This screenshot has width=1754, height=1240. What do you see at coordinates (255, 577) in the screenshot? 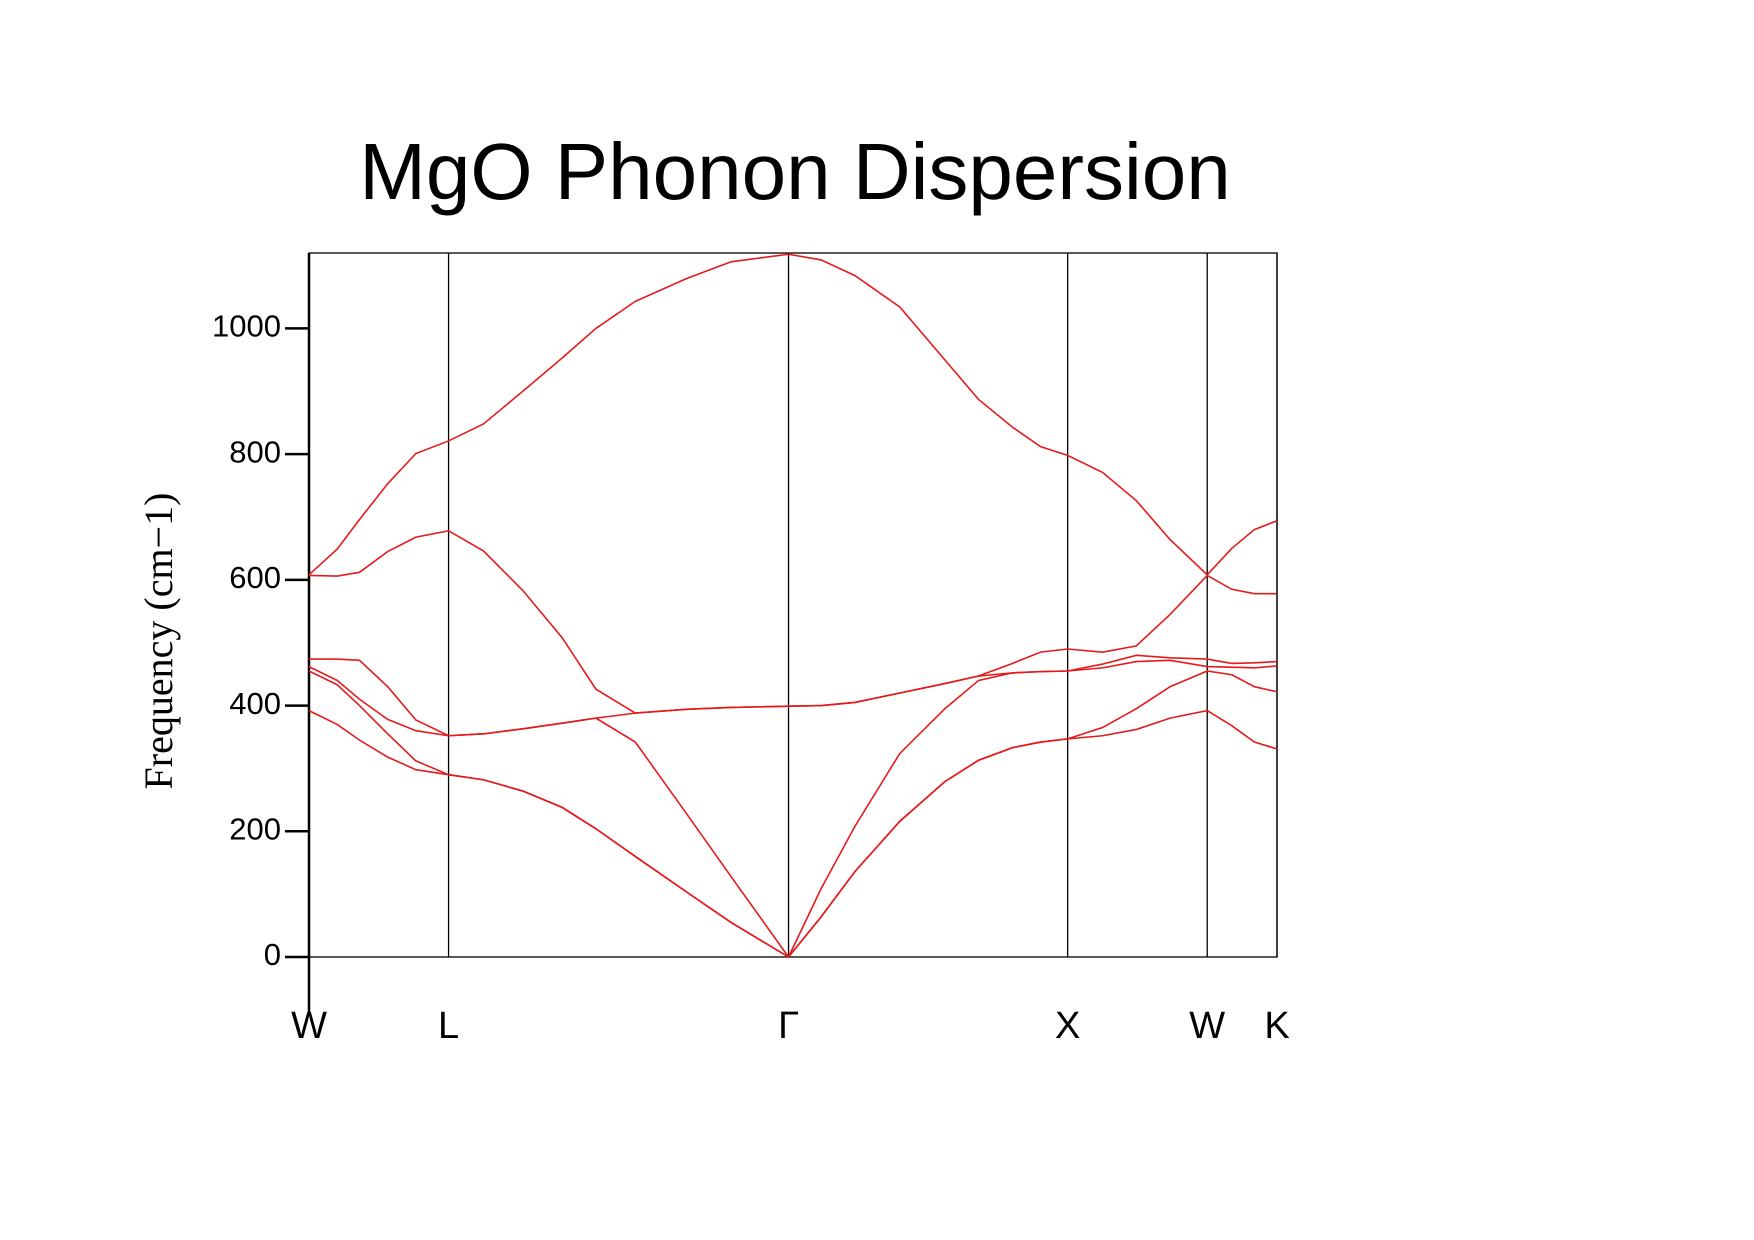
I see `y-tick-label: 600` at bounding box center [255, 577].